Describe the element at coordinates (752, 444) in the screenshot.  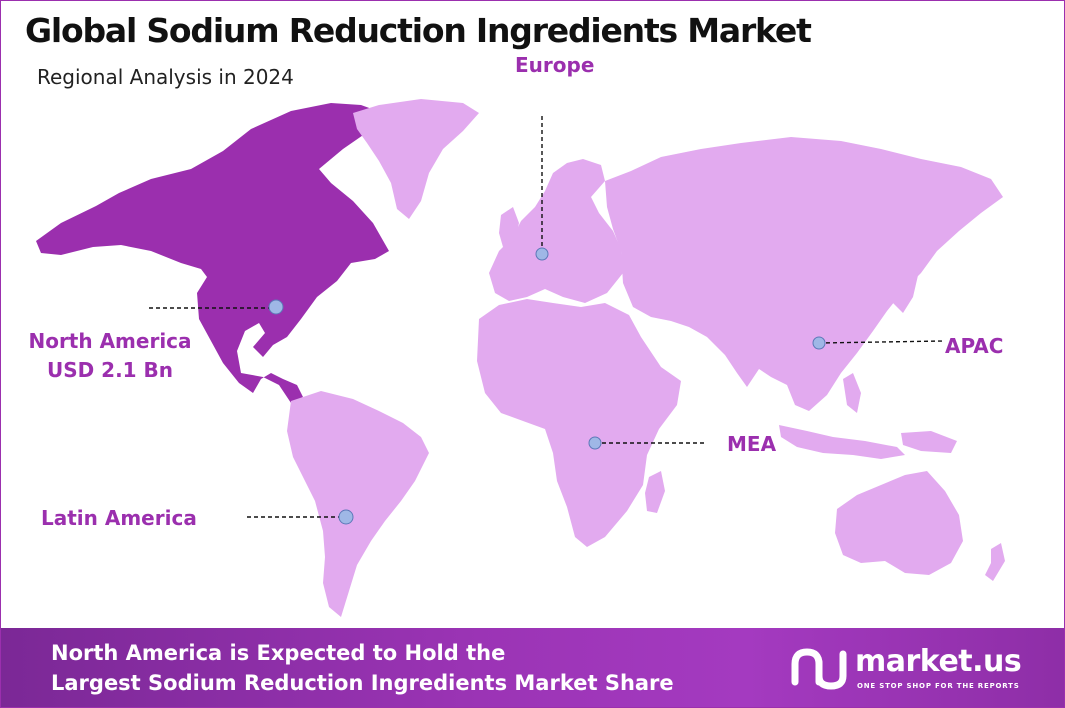
I see `mea-label: MEA` at that location.